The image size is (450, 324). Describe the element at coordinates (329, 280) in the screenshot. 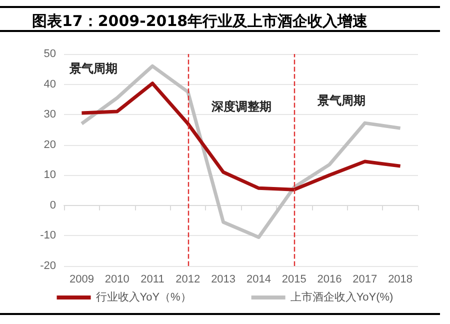

I see `x-tick-label: 2016` at that location.